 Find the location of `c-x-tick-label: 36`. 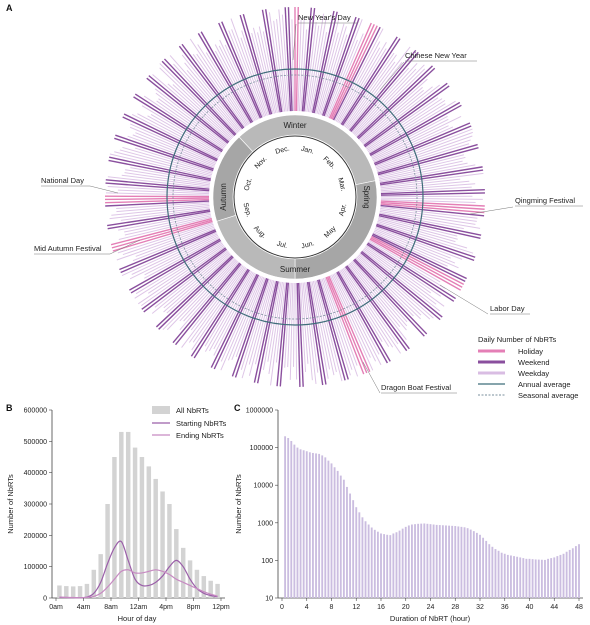

c-x-tick-label: 36 is located at coordinates (505, 607).